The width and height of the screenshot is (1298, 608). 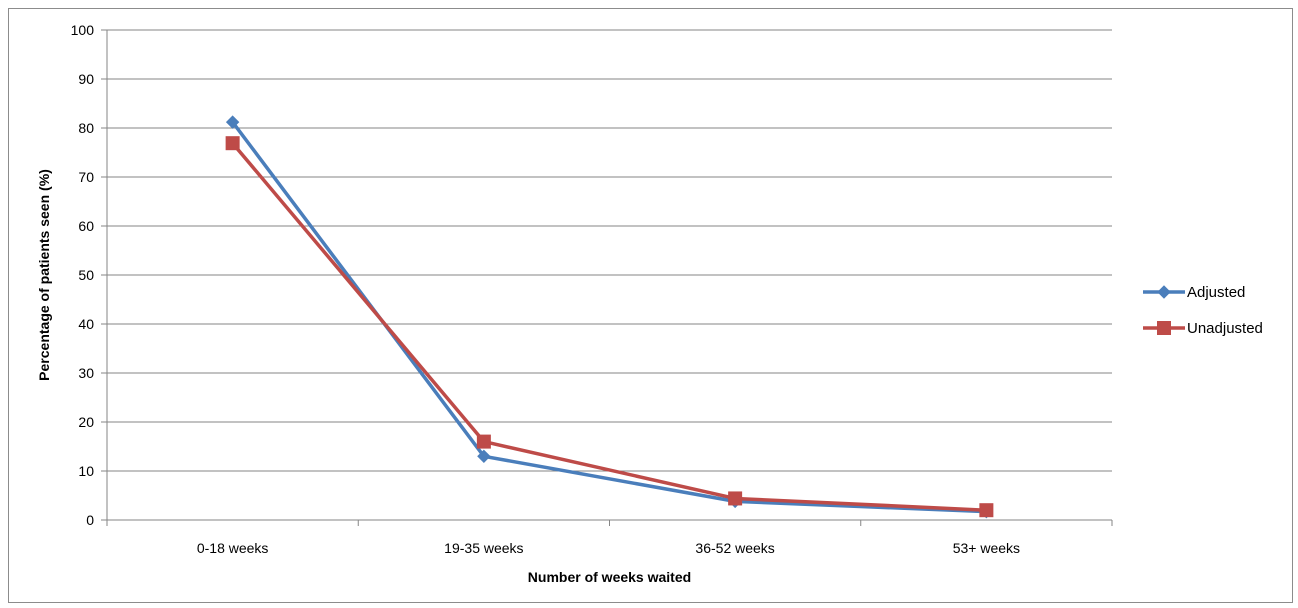 What do you see at coordinates (1203, 310) in the screenshot?
I see `legend: Adjusted Unadjusted` at bounding box center [1203, 310].